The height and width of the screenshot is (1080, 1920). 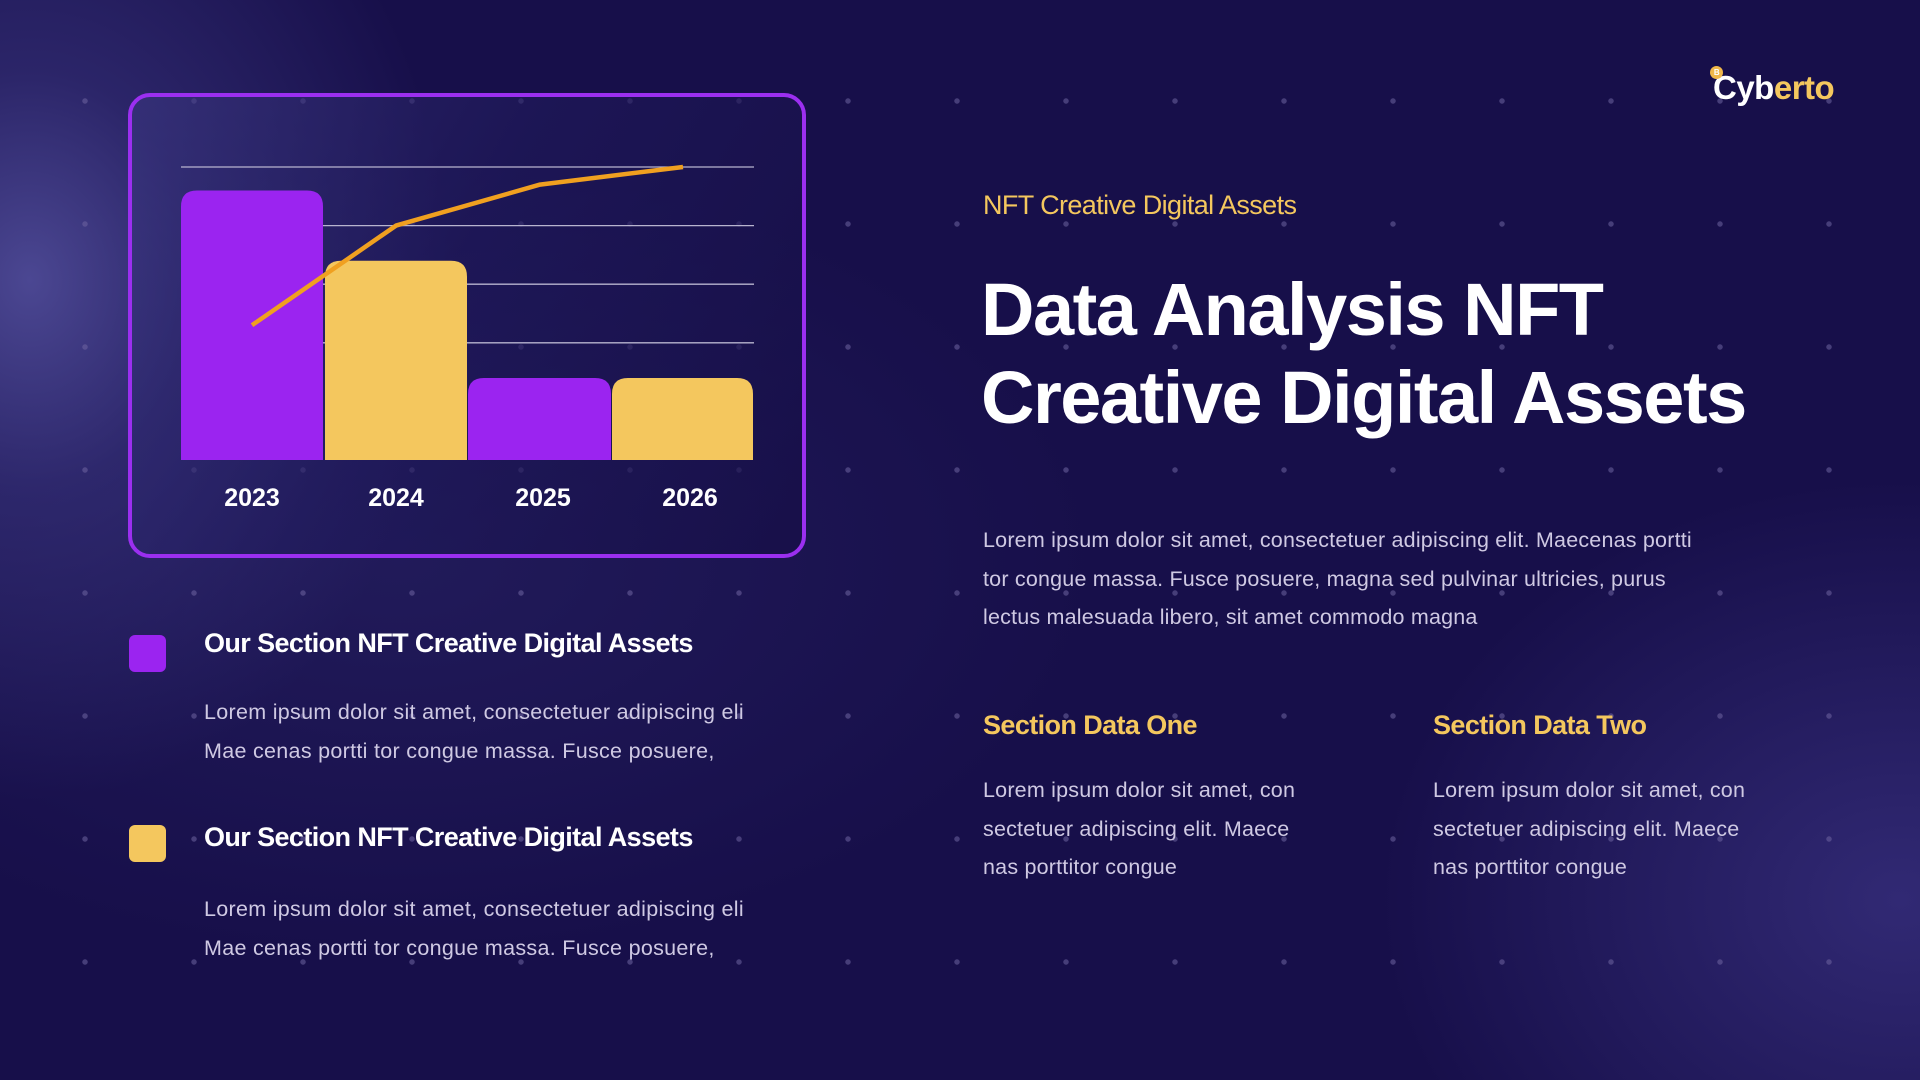 What do you see at coordinates (147, 653) in the screenshot?
I see `purple-legend-square` at bounding box center [147, 653].